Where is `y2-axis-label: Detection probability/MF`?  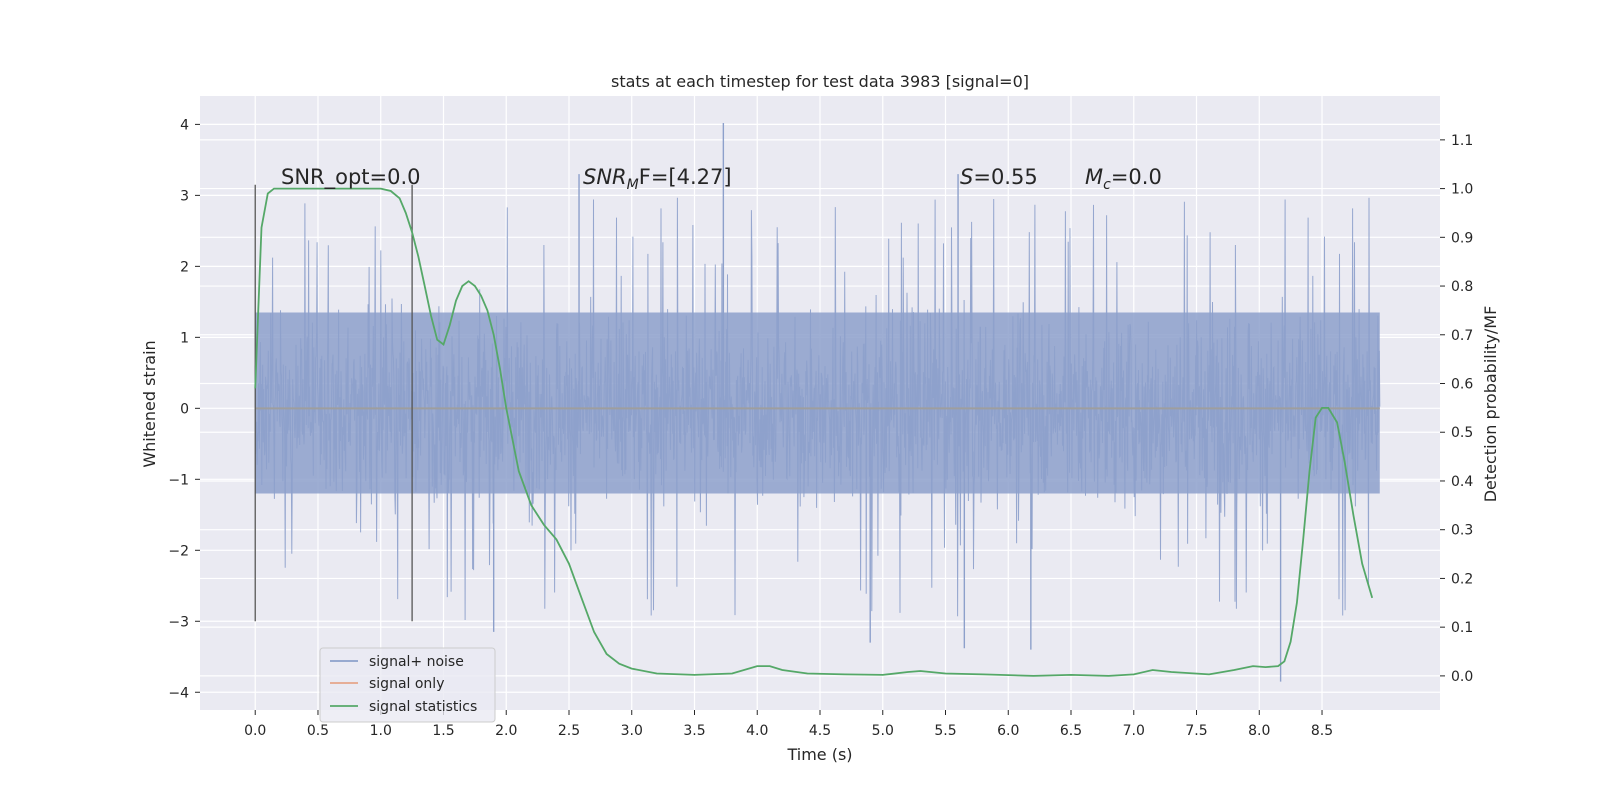
y2-axis-label: Detection probability/MF is located at coordinates (1490, 404).